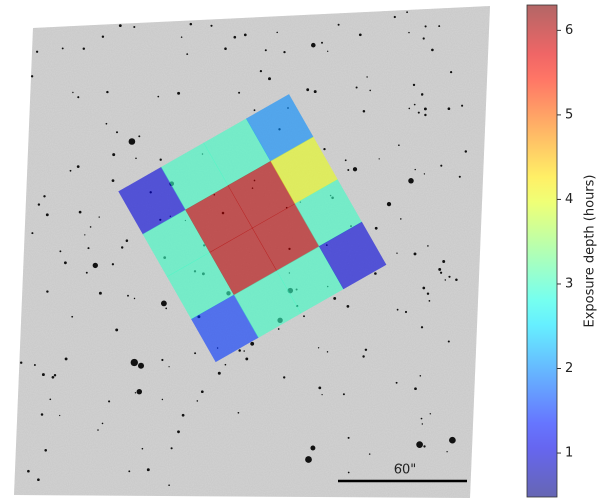 The image size is (597, 503). Describe the element at coordinates (569, 453) in the screenshot. I see `colorbar-tick-label: 1` at that location.